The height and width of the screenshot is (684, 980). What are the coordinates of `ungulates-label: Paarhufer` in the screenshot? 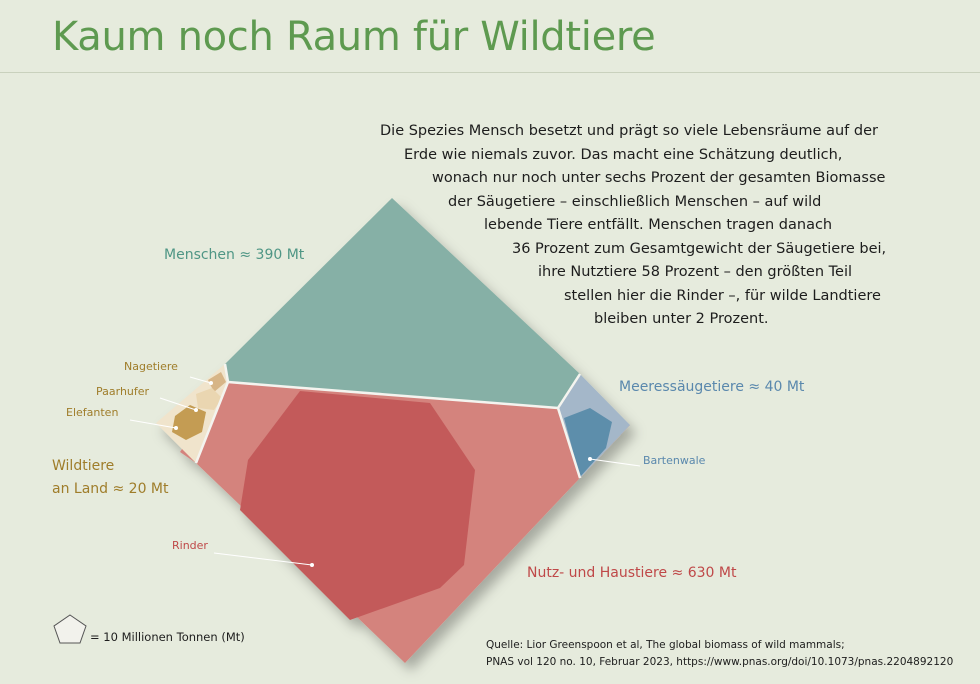 It's located at (123, 391).